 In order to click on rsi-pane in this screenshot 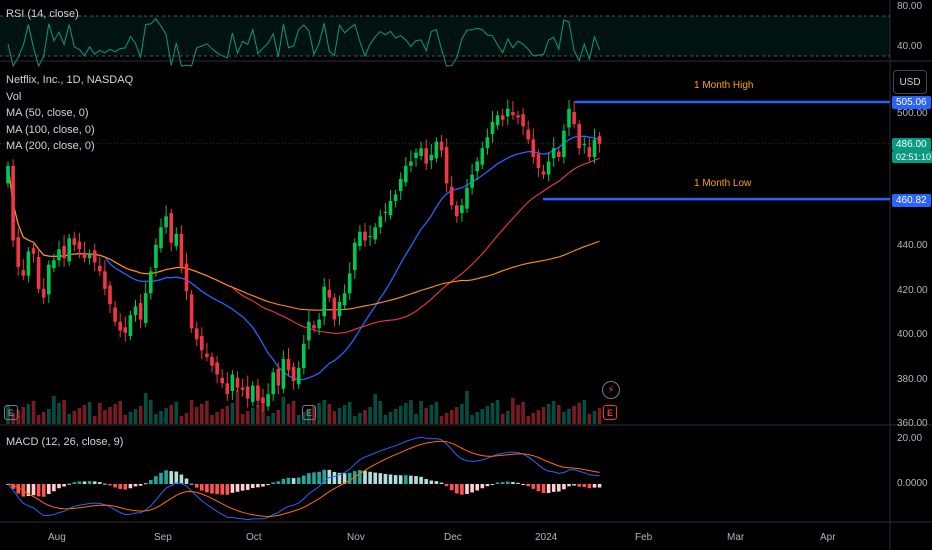, I will do `click(445, 30)`.